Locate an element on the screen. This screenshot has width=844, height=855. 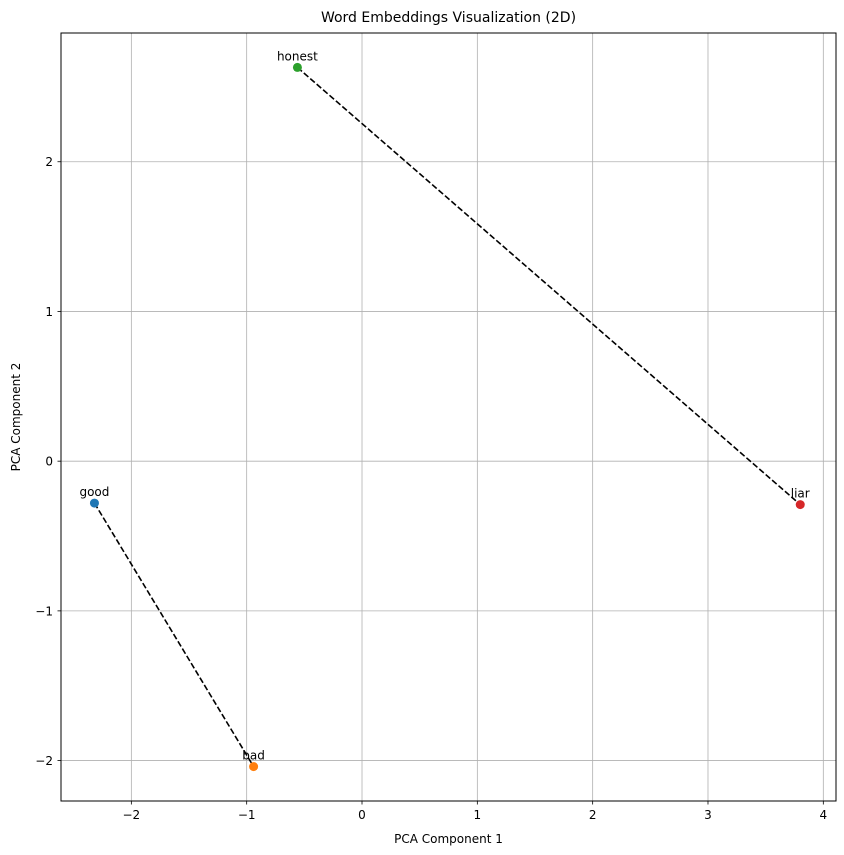
x-tick-label: 4 is located at coordinates (823, 815).